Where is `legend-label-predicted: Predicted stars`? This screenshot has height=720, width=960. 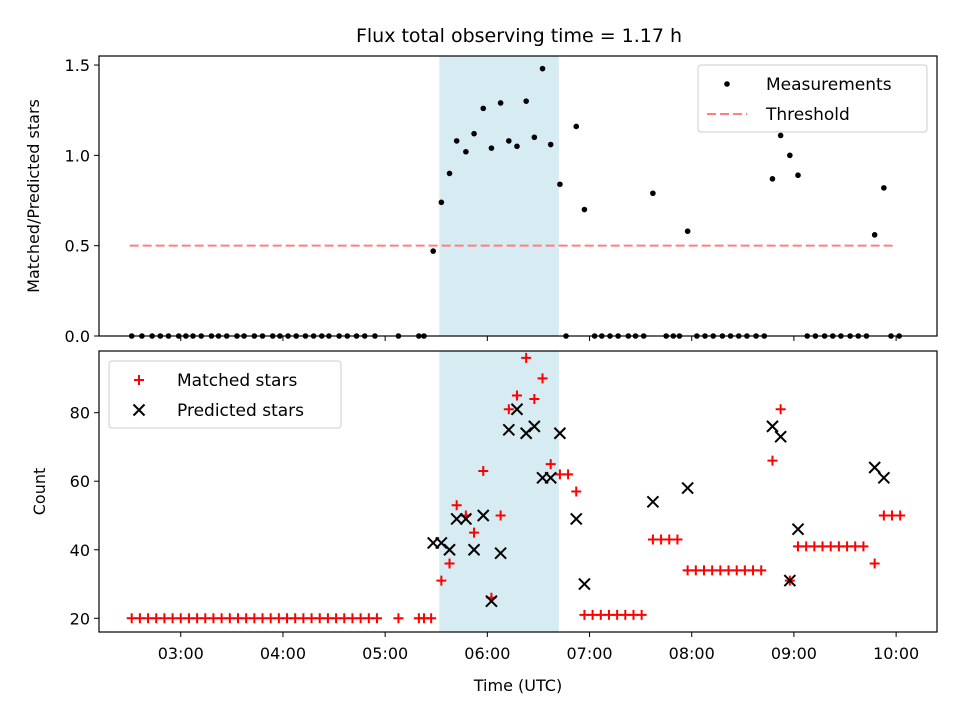 legend-label-predicted: Predicted stars is located at coordinates (240, 411).